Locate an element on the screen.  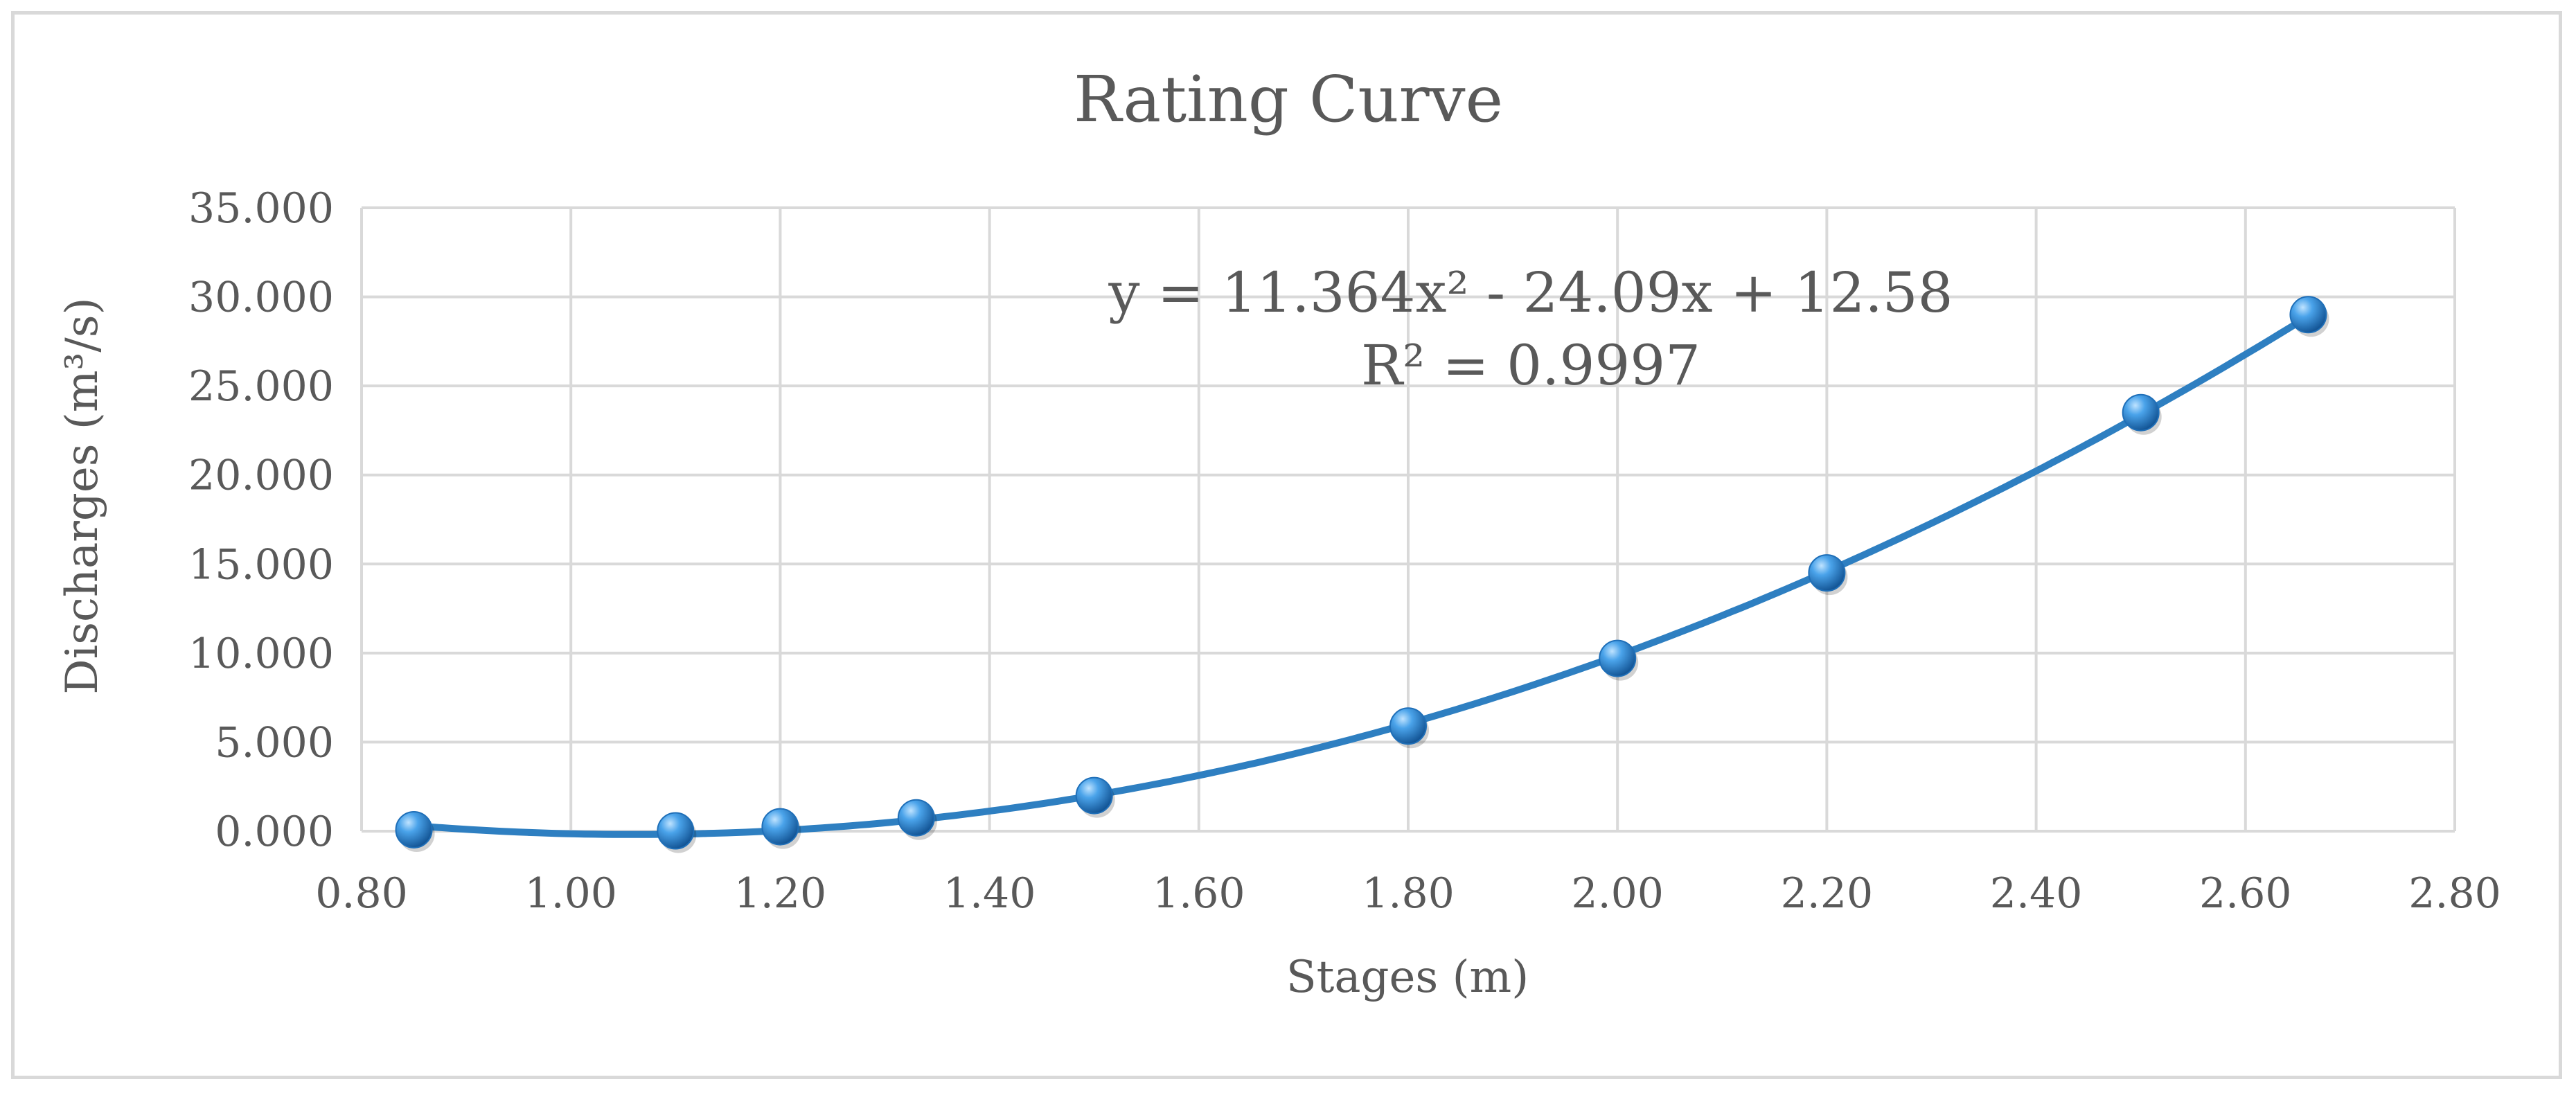
y-tick-label: 35.000 is located at coordinates (261, 208).